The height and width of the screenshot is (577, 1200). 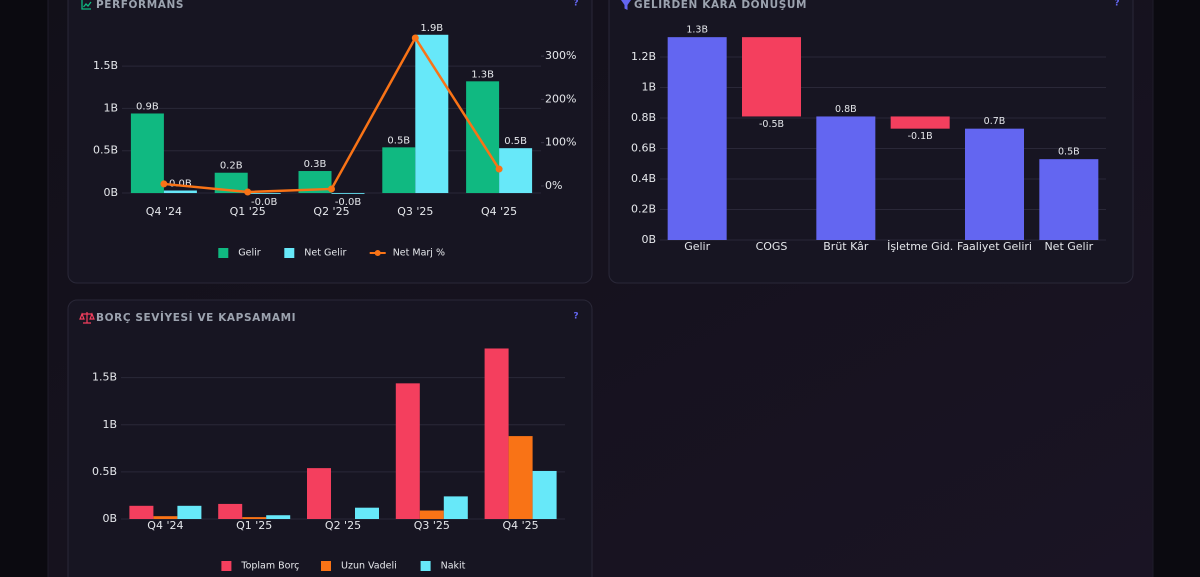 What do you see at coordinates (560, 98) in the screenshot?
I see `y2-tick-label: 200%` at bounding box center [560, 98].